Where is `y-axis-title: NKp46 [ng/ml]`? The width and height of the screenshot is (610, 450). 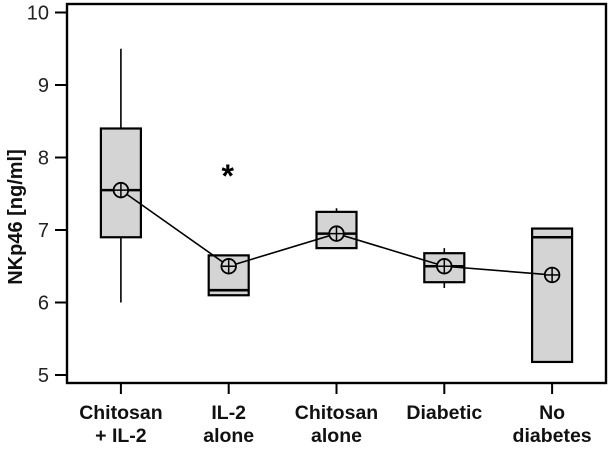
y-axis-title: NKp46 [ng/ml] is located at coordinates (16, 217).